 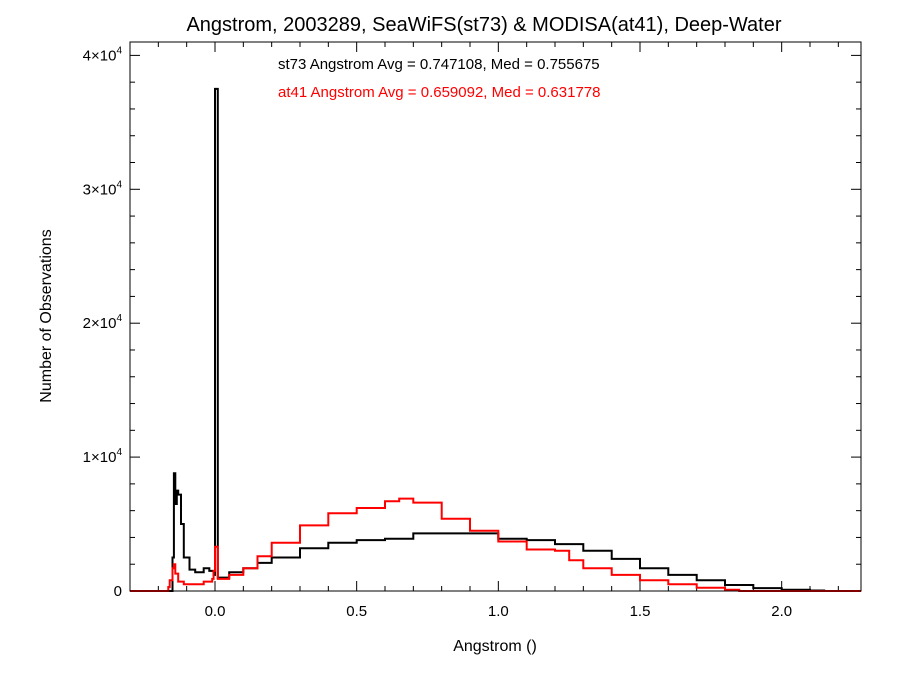 What do you see at coordinates (103, 456) in the screenshot?
I see `y-tick-label: 1×10⁴` at bounding box center [103, 456].